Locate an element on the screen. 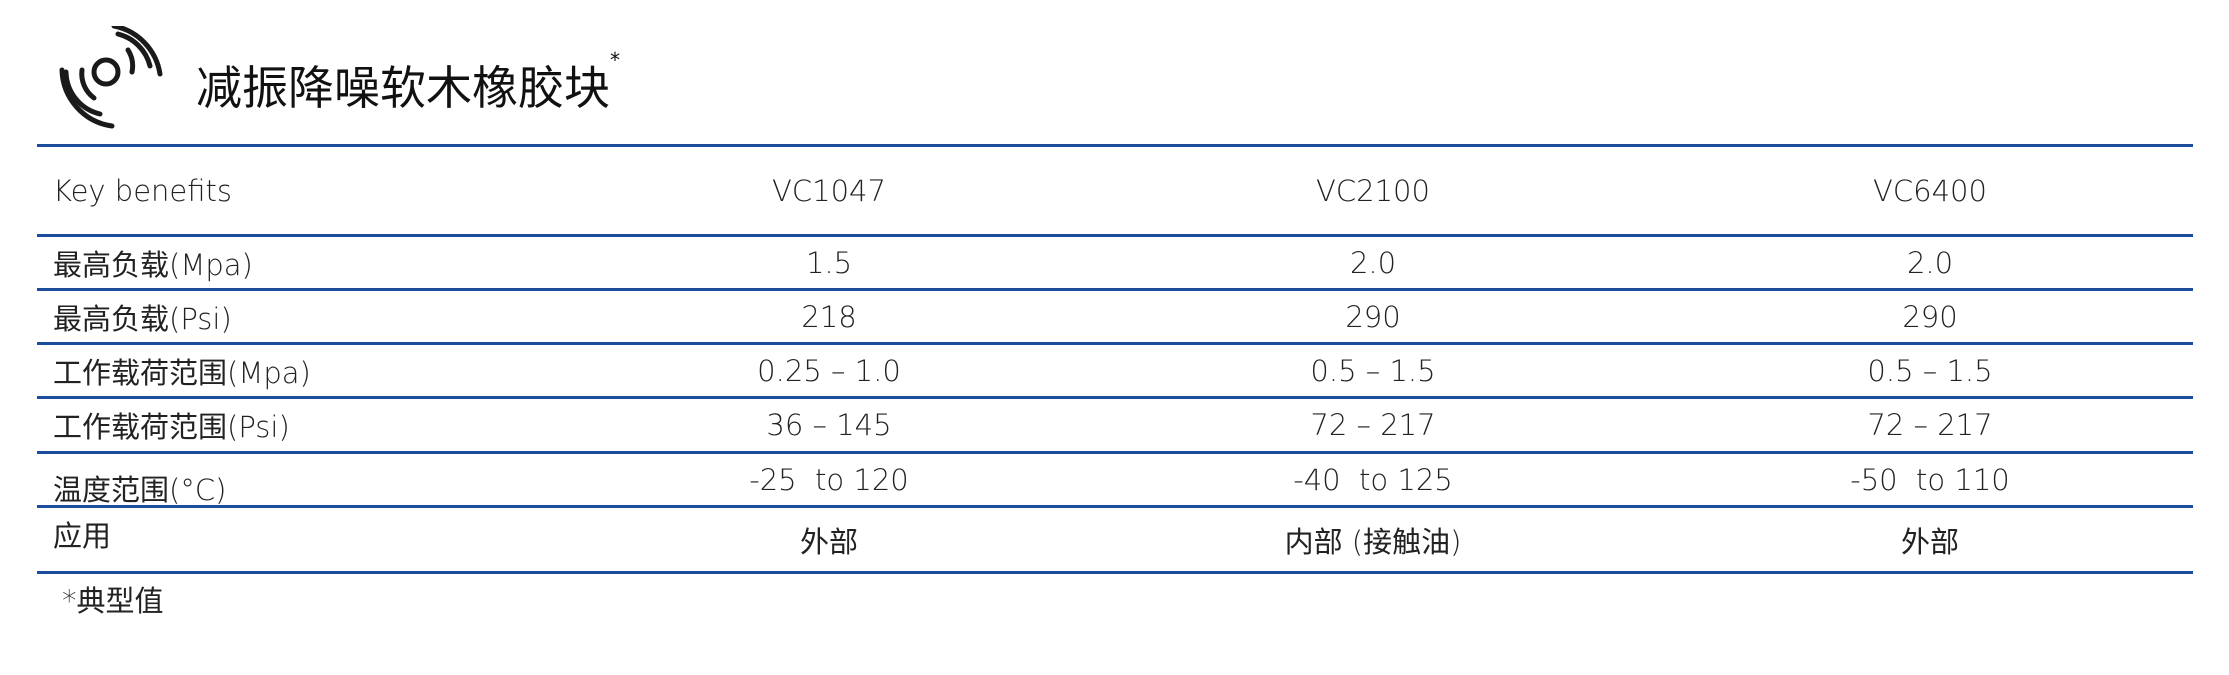 This screenshot has height=675, width=2229. cell: 36 – 145 is located at coordinates (829, 425).